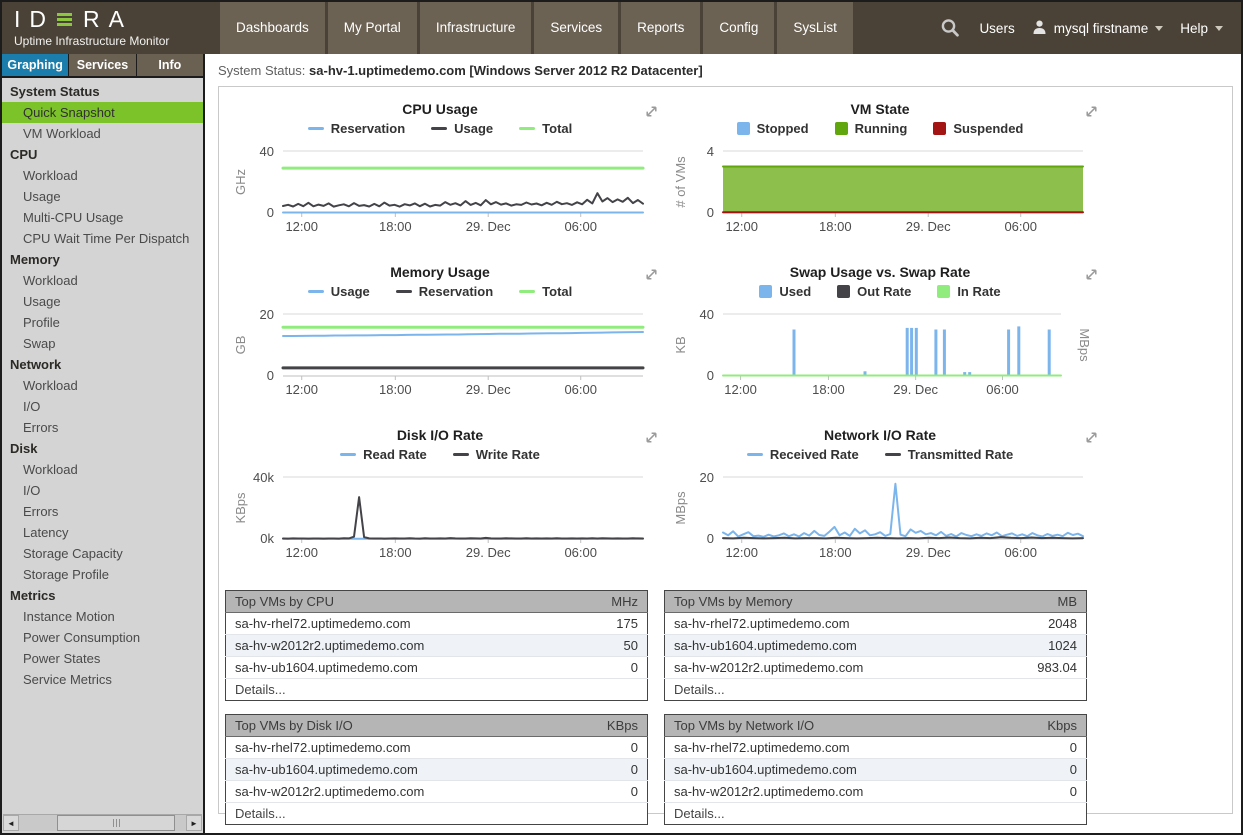  Describe the element at coordinates (11, 823) in the screenshot. I see `scroll-left-button: ◄` at that location.